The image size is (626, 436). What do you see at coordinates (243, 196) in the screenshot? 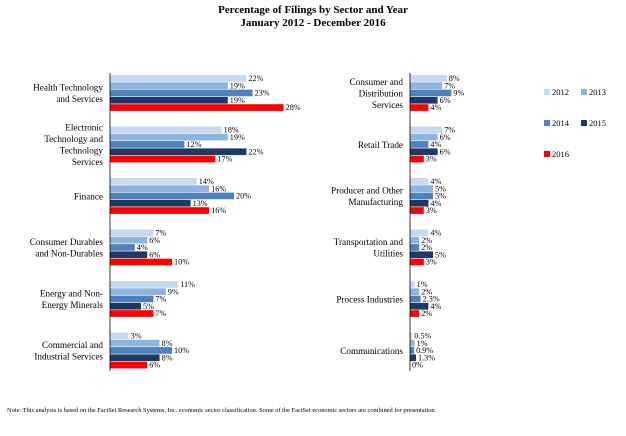
I see `data-label: 20%` at bounding box center [243, 196].